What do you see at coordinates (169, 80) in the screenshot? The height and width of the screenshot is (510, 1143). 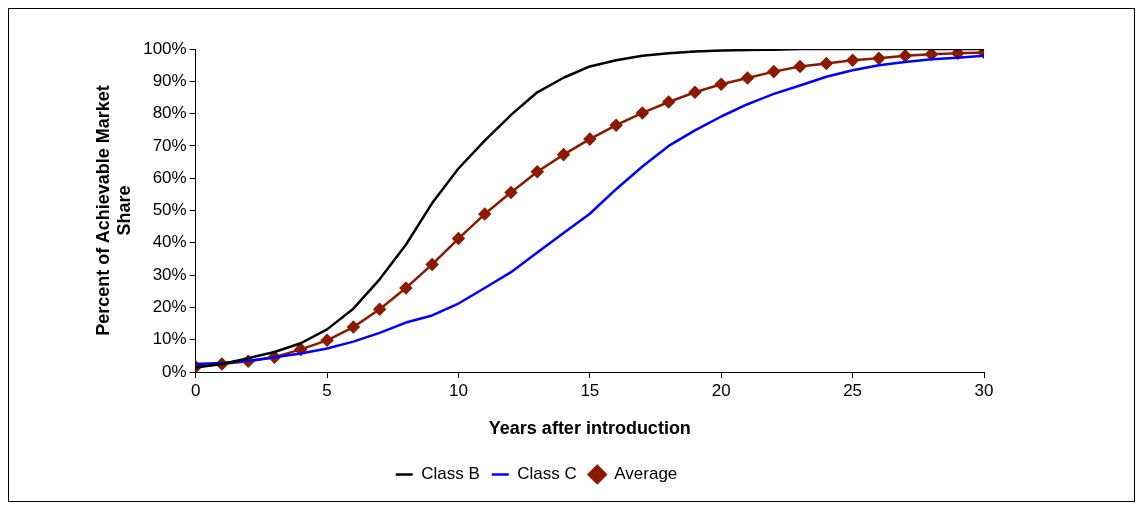 I see `y-tick-label: 90%` at bounding box center [169, 80].